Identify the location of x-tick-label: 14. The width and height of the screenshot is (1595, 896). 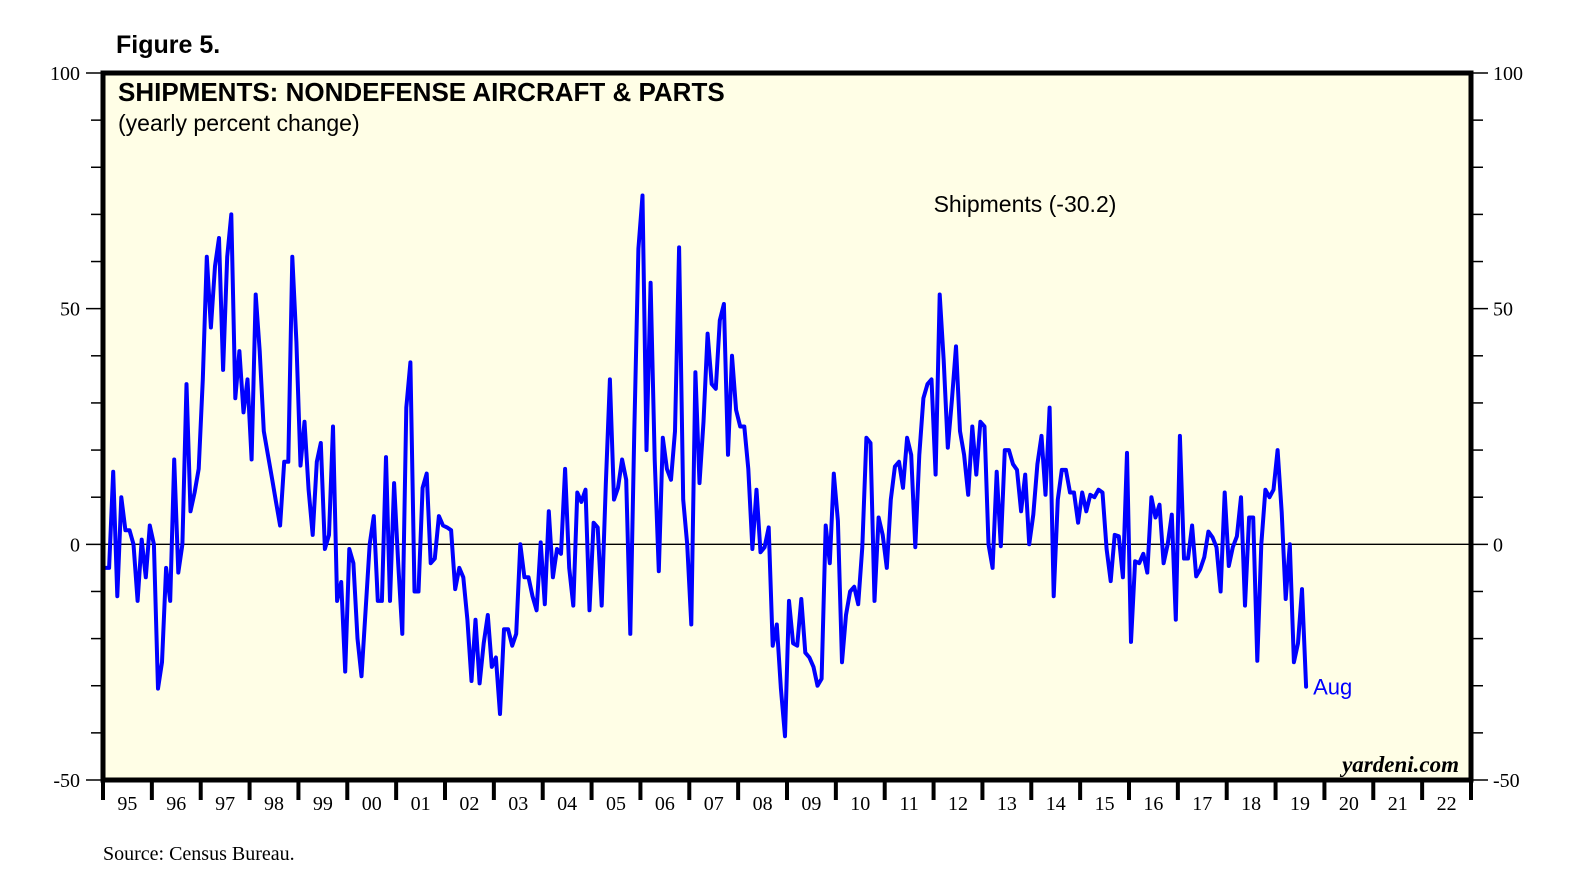
(1056, 804).